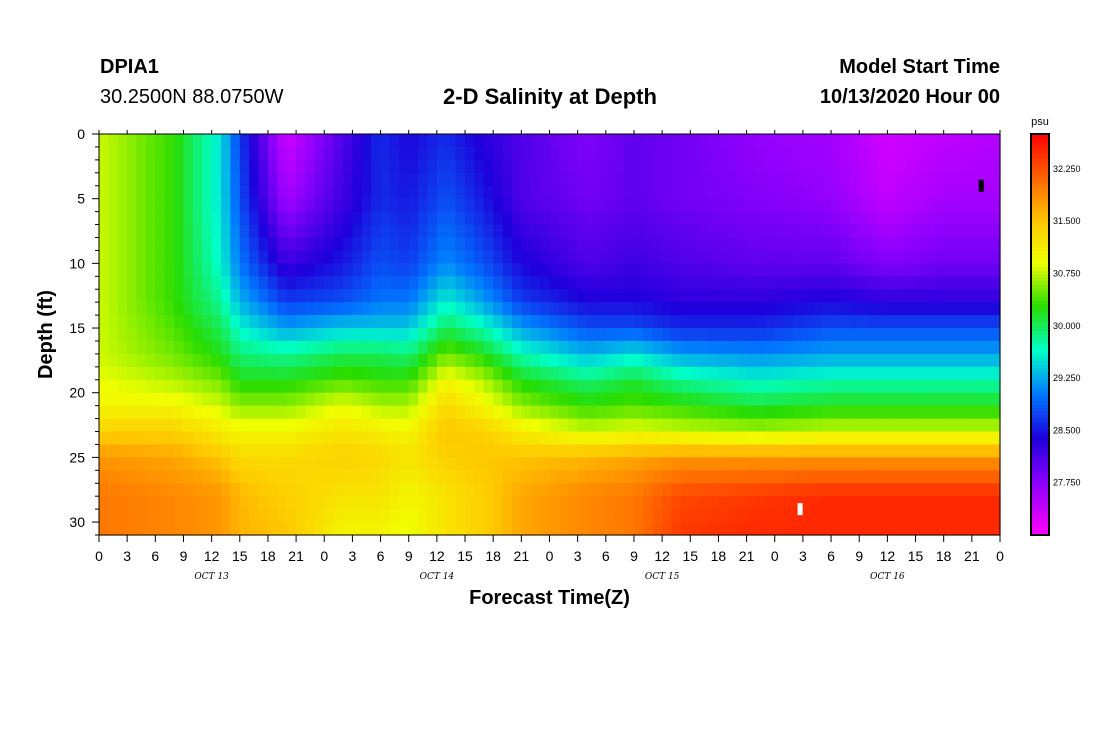 Image resolution: width=1100 pixels, height=750 pixels. I want to click on x-tick-label: 15, so click(690, 556).